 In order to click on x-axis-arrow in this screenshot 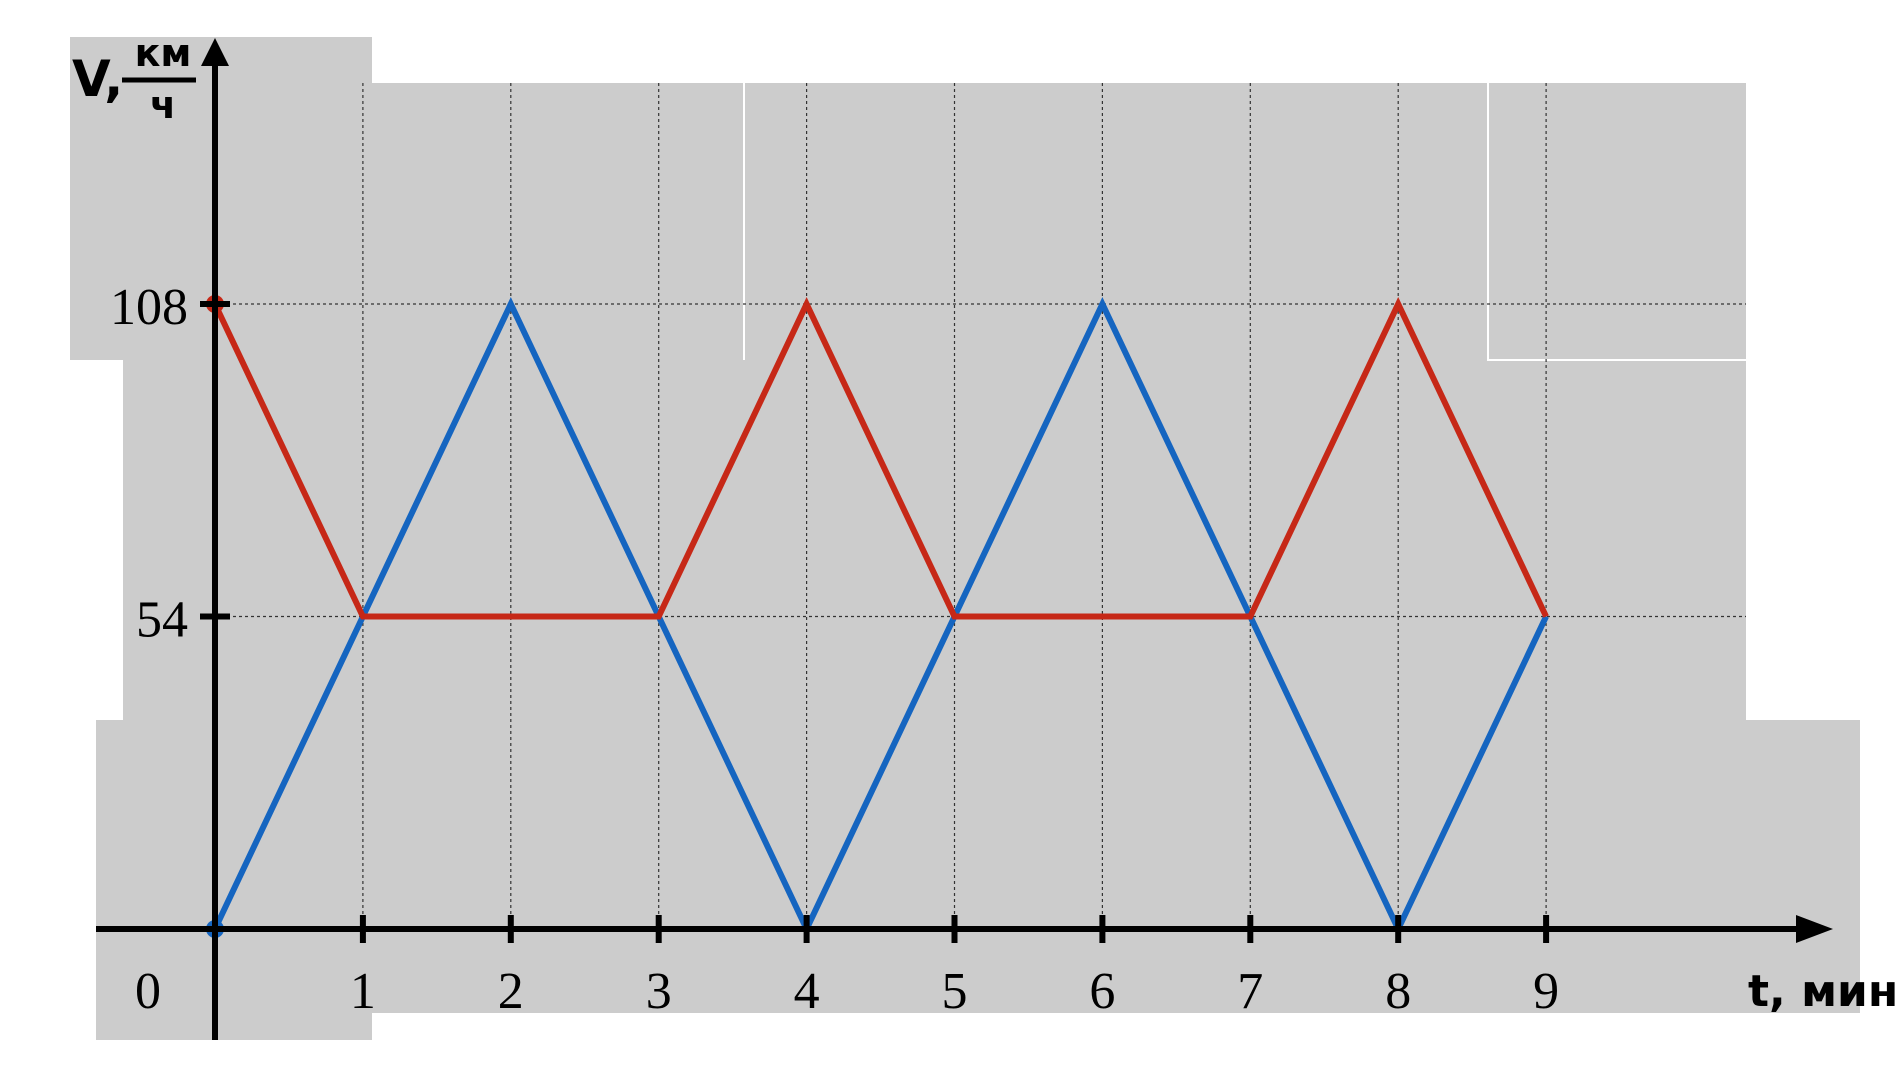, I will do `click(1814, 929)`.